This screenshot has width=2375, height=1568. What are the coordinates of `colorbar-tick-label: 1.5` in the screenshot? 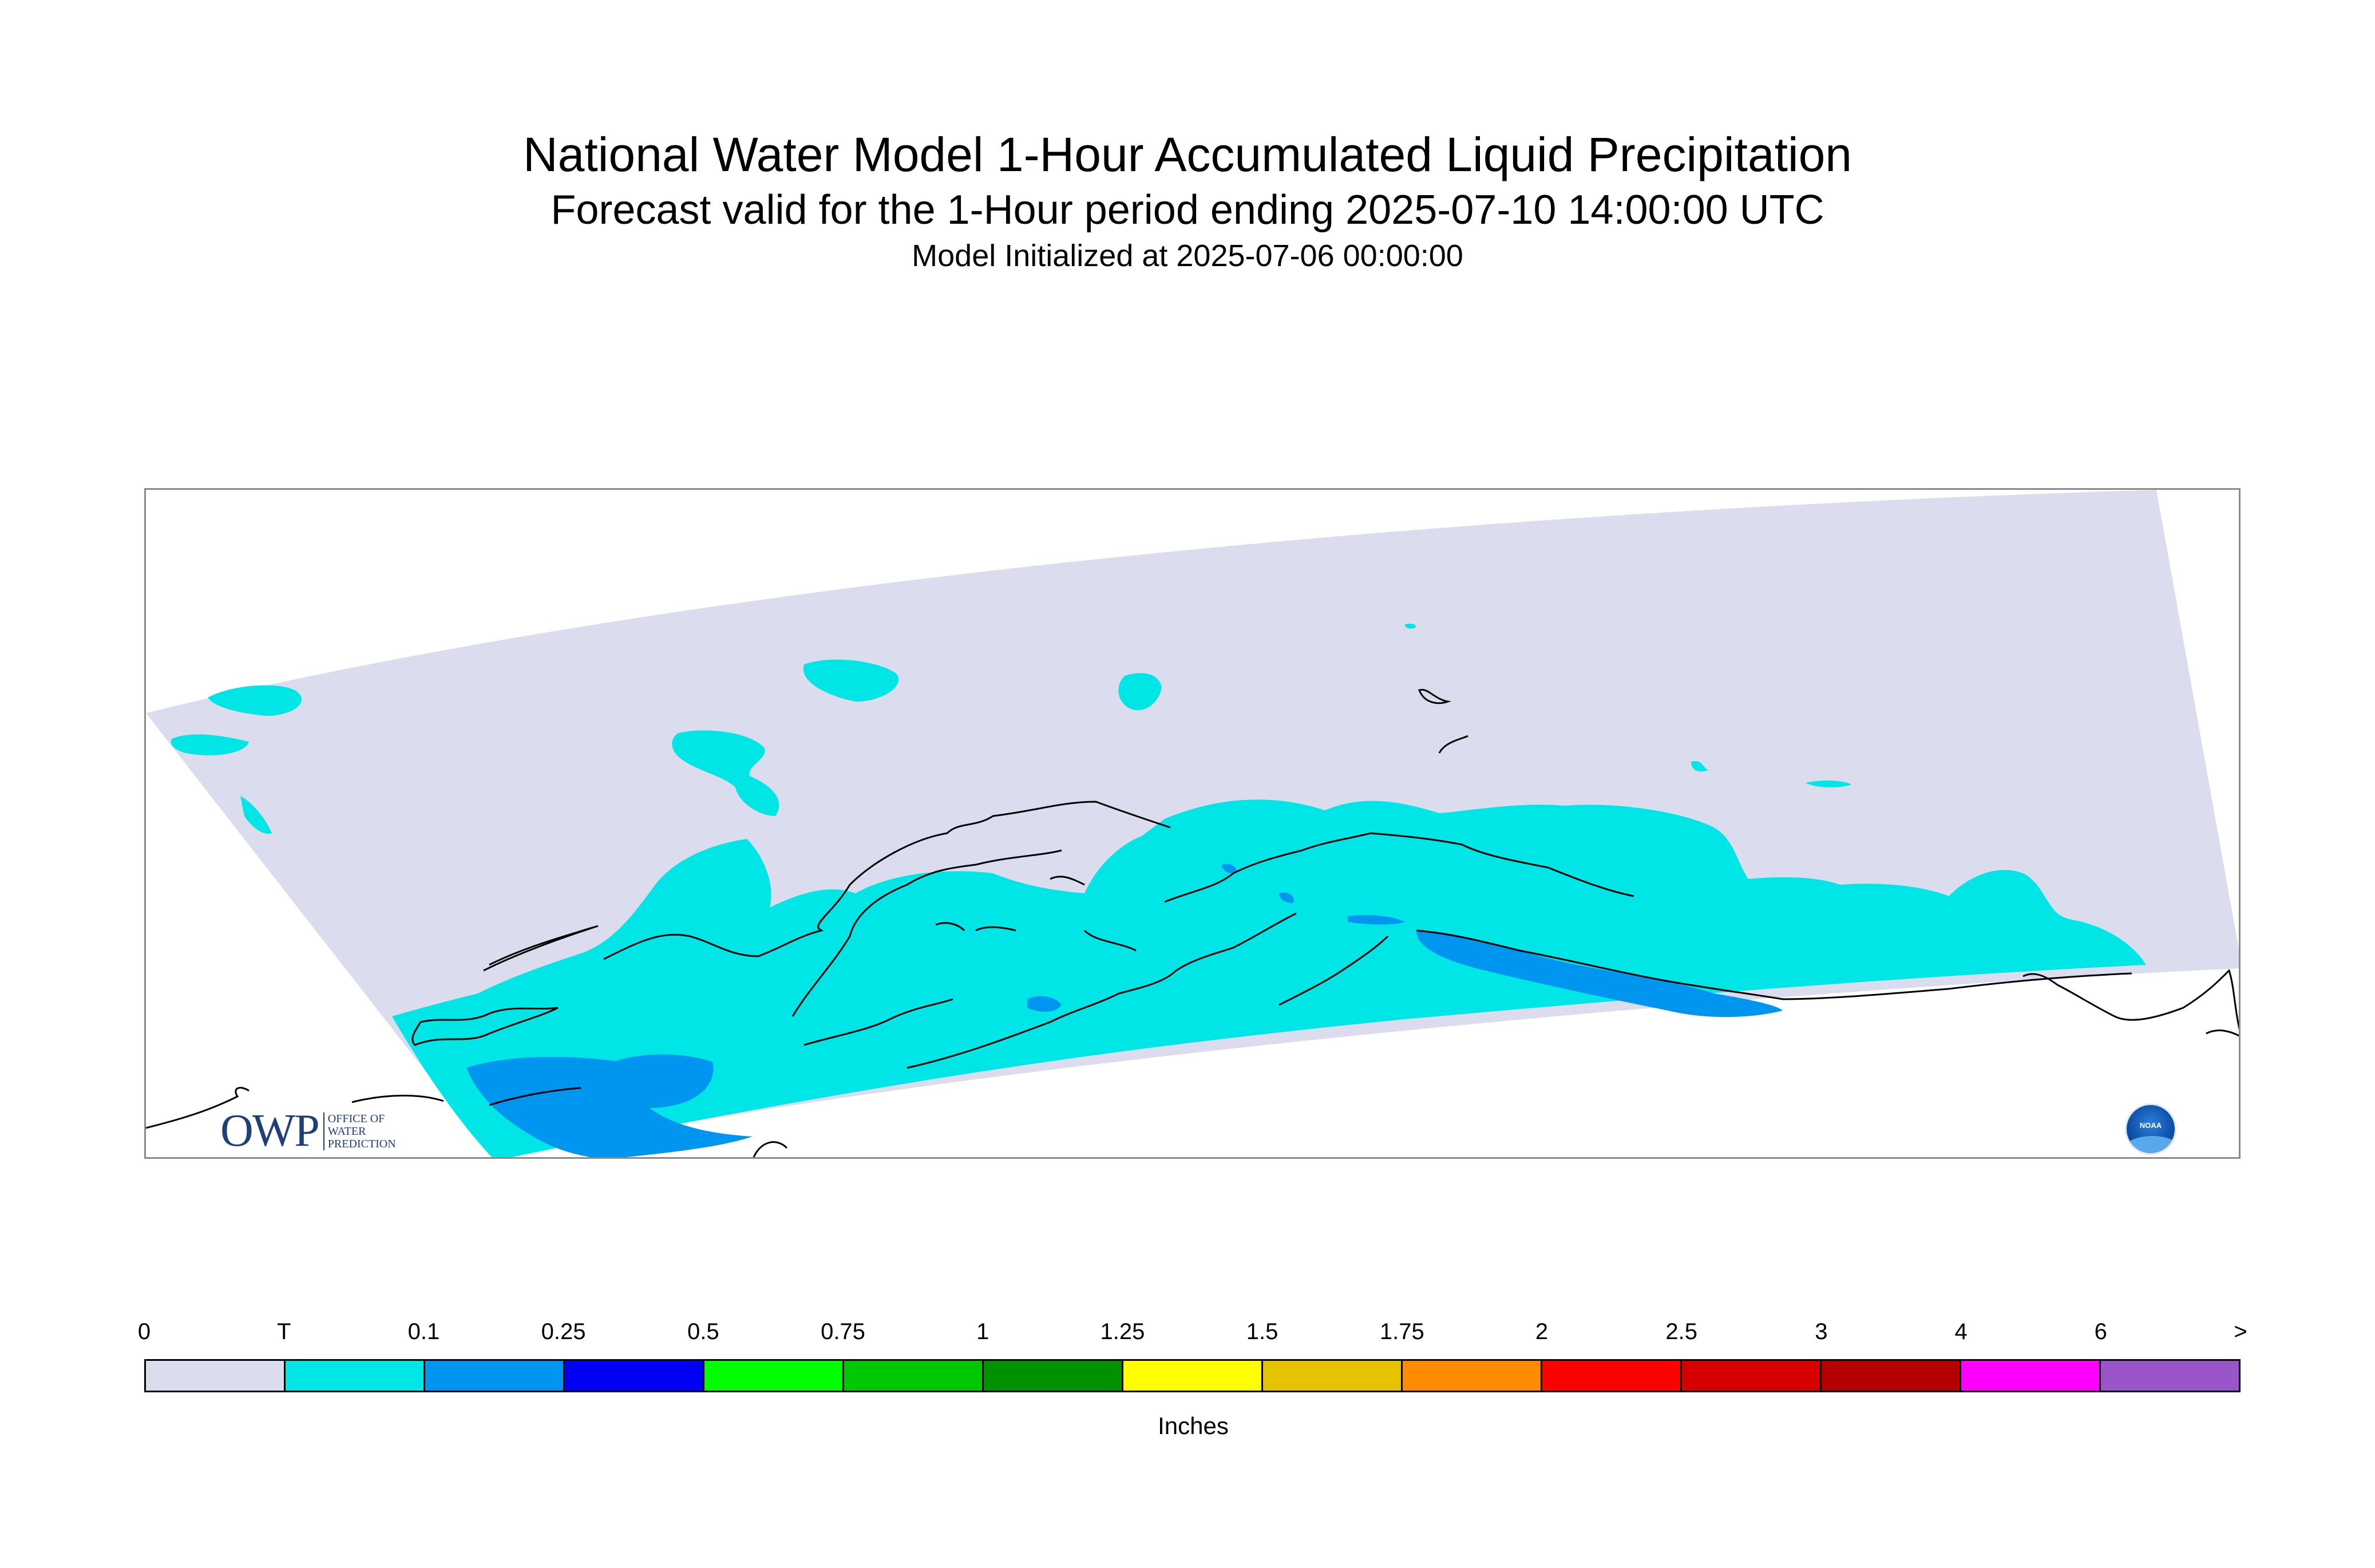 It's located at (1262, 1331).